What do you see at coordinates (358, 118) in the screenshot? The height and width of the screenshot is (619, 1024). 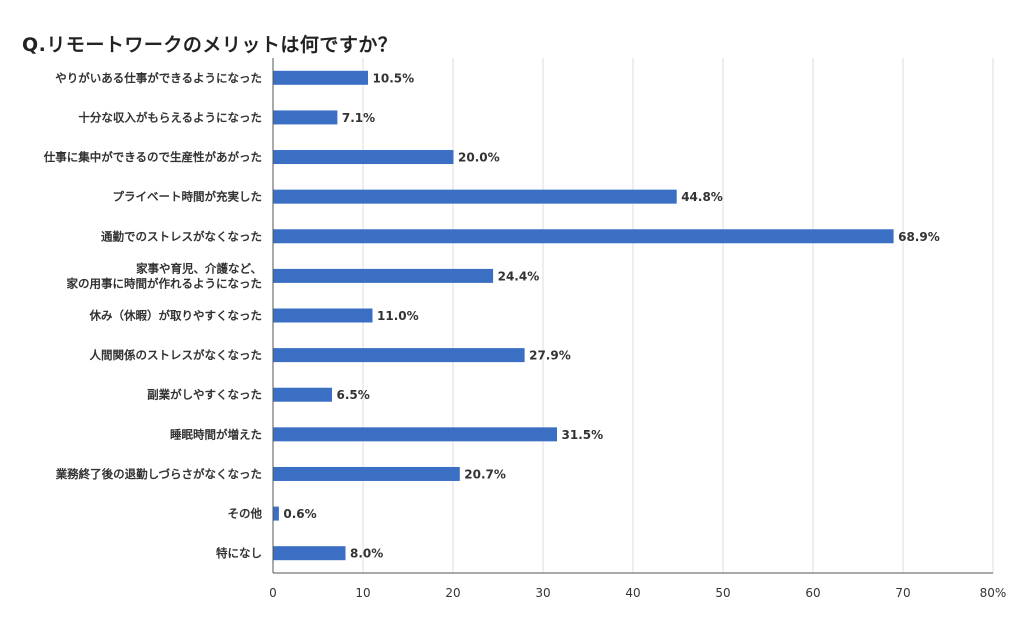 I see `bar-value-label: 7.1%` at bounding box center [358, 118].